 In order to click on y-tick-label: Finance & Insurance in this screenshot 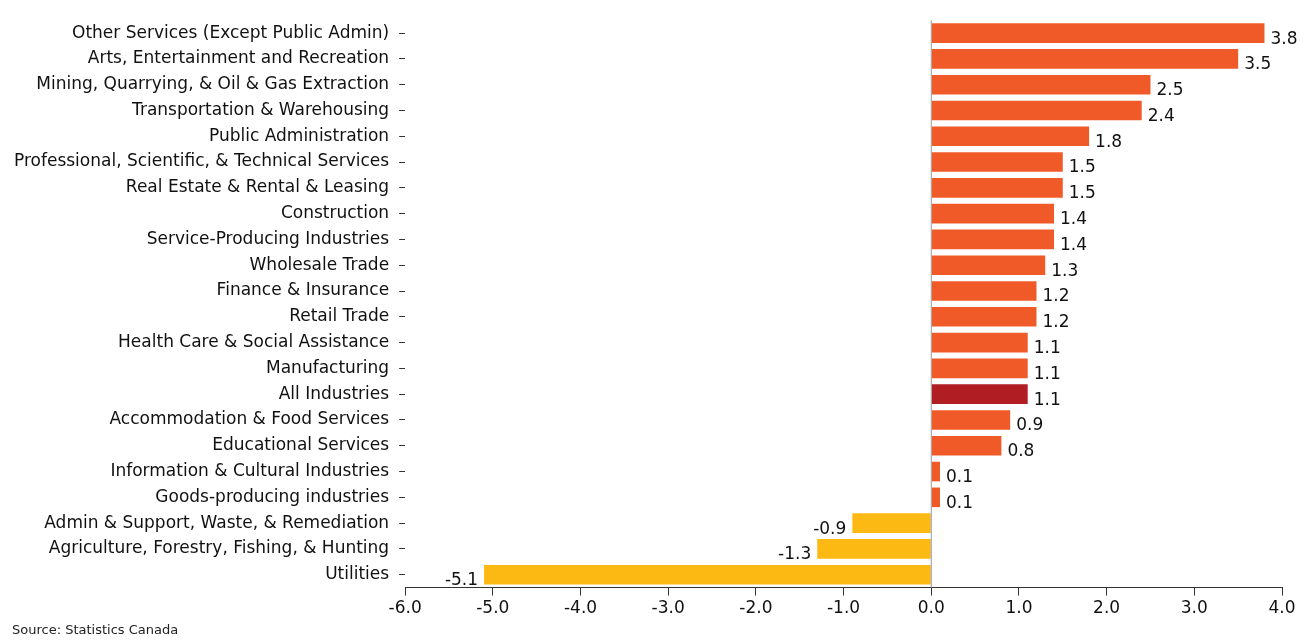, I will do `click(303, 289)`.